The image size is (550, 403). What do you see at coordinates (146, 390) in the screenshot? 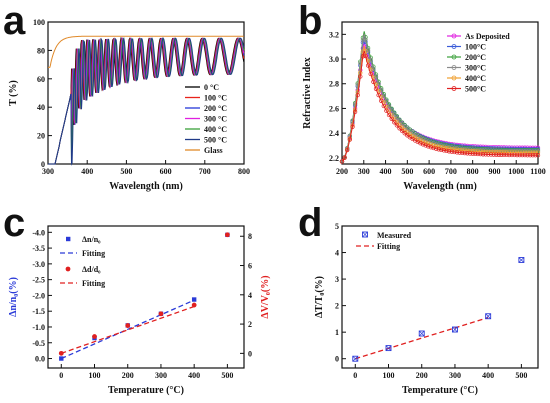
I see `panel-c-x-axis-title: Temperature (°C)` at bounding box center [146, 390].